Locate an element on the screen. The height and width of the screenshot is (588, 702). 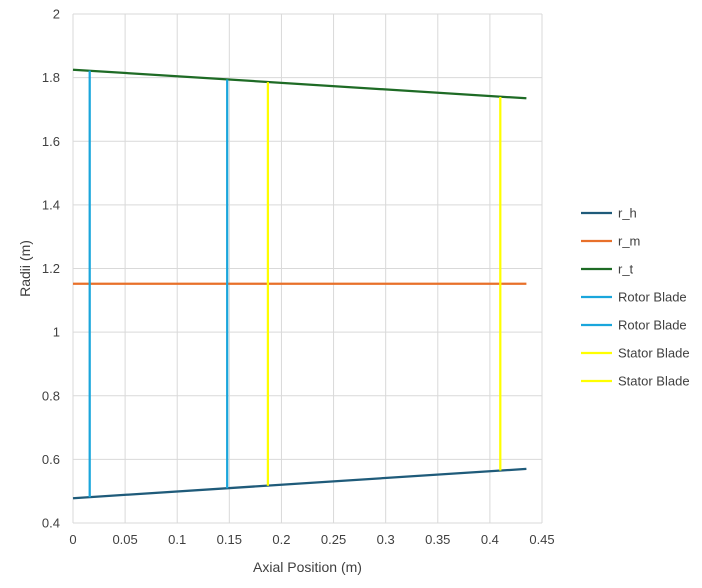
x-tick-label: 0.2 is located at coordinates (281, 539).